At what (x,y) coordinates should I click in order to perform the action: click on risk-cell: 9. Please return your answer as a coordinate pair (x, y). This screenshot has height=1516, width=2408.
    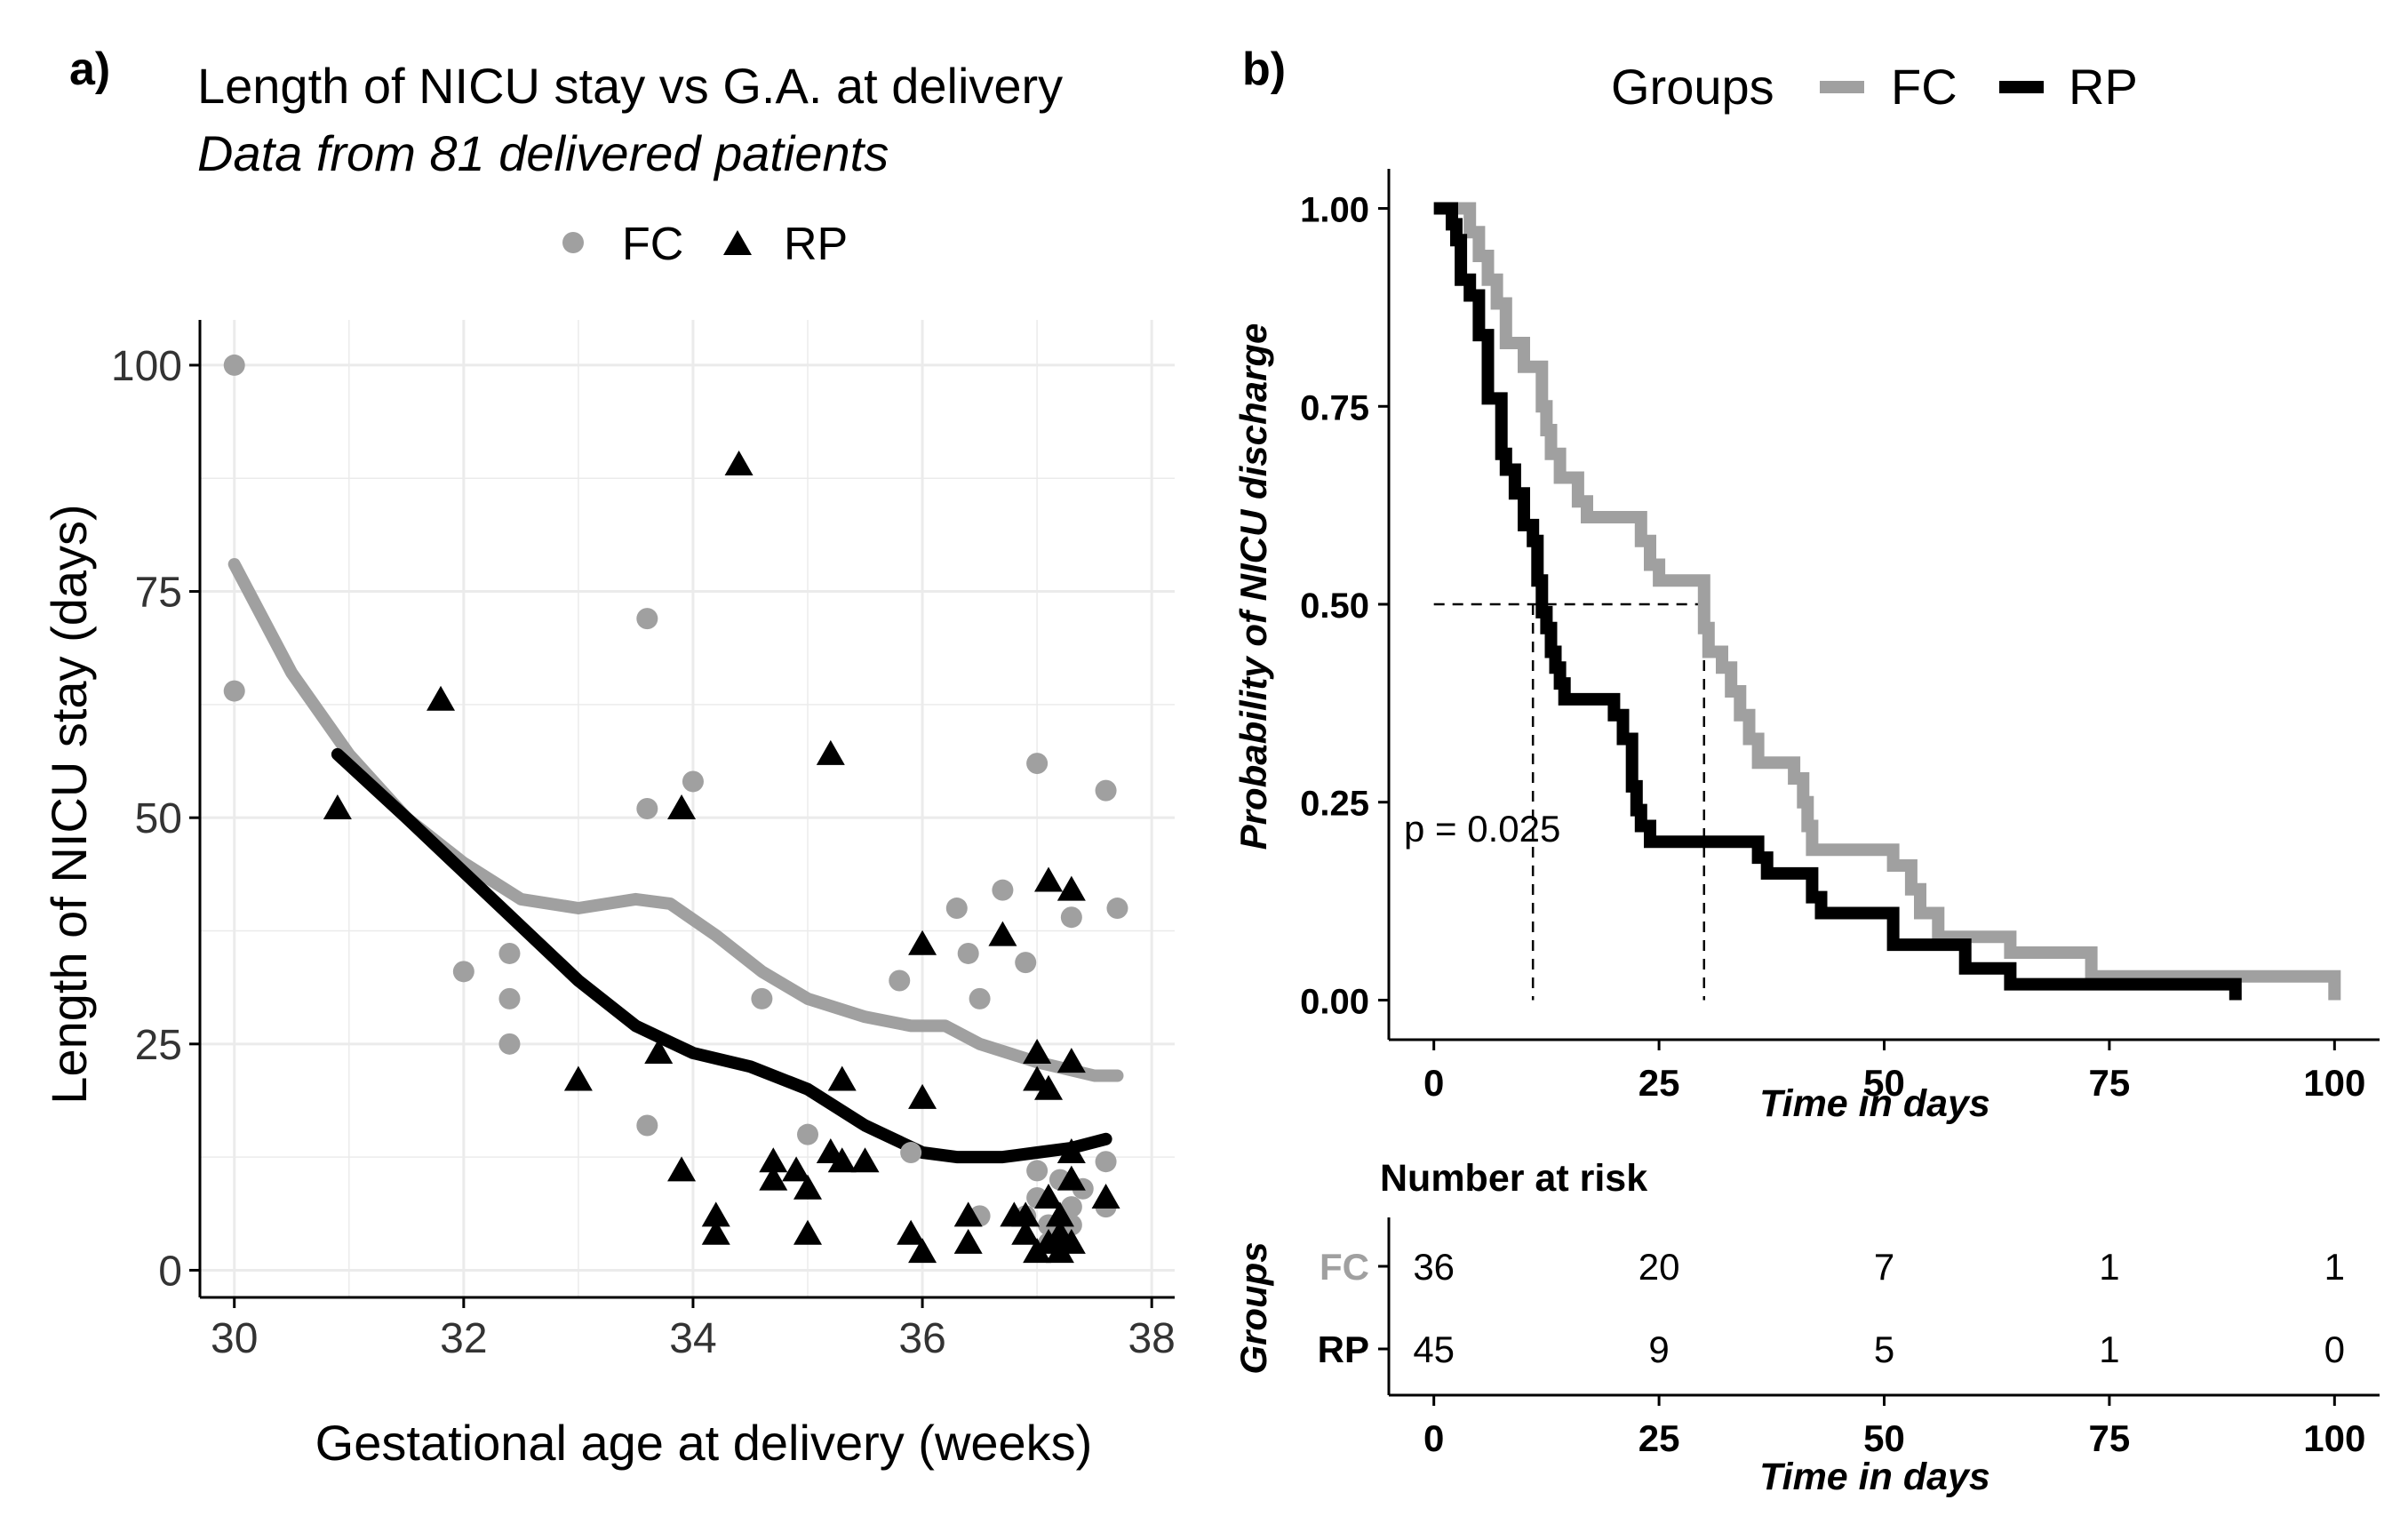
    Looking at the image, I should click on (1658, 1349).